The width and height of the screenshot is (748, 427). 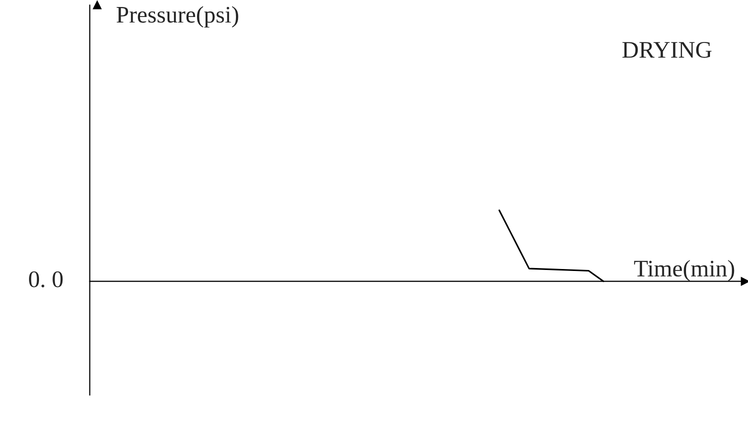 I want to click on x-axis-title: Time(min), so click(x=684, y=271).